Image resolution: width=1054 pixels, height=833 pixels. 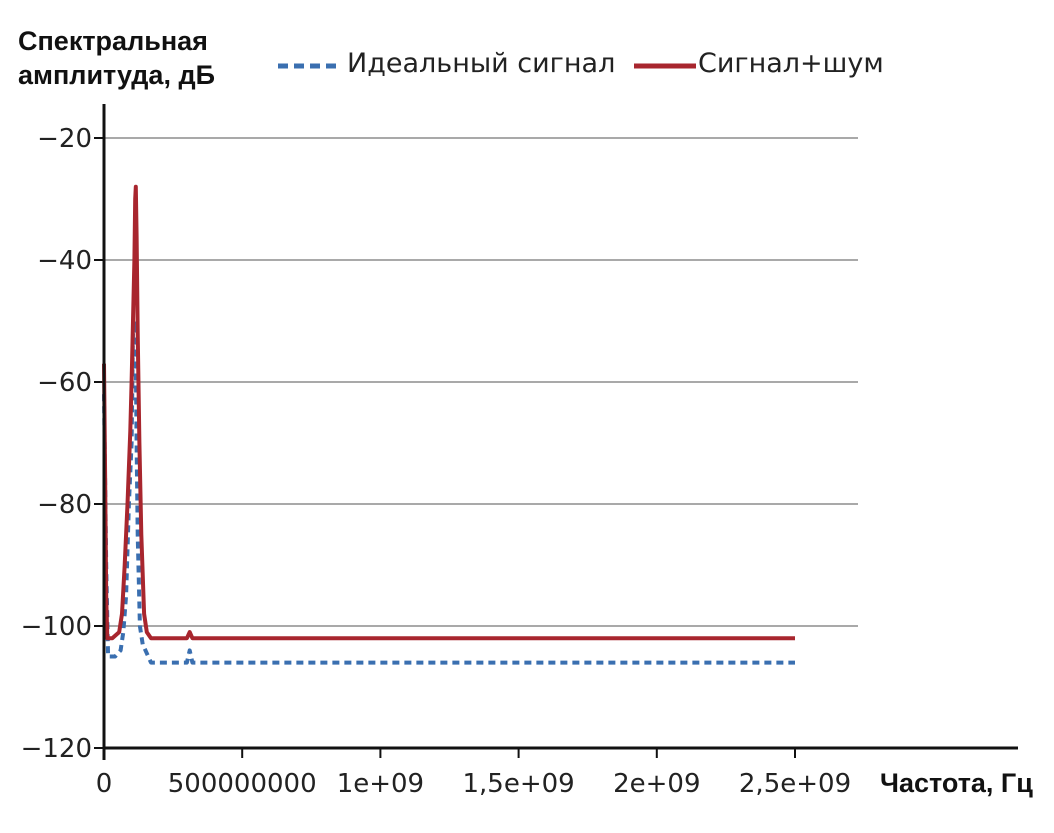 I want to click on x-tick-label: 500000000, so click(x=242, y=784).